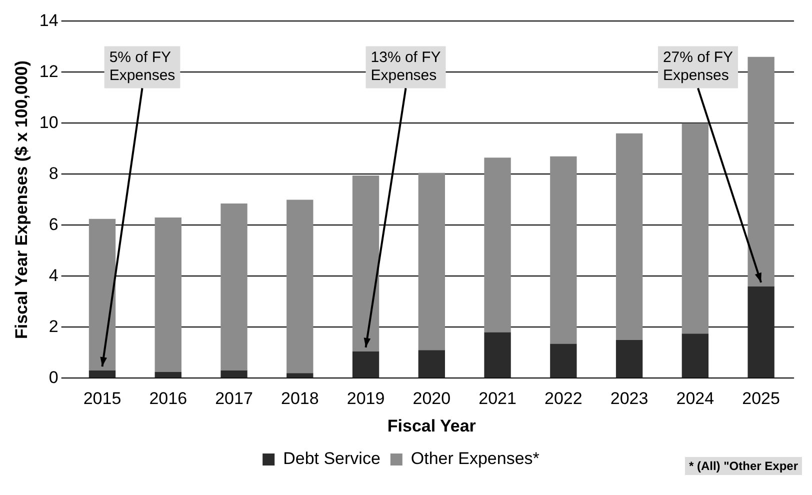 The height and width of the screenshot is (495, 812). Describe the element at coordinates (48, 122) in the screenshot. I see `y-tick-label: 10` at that location.